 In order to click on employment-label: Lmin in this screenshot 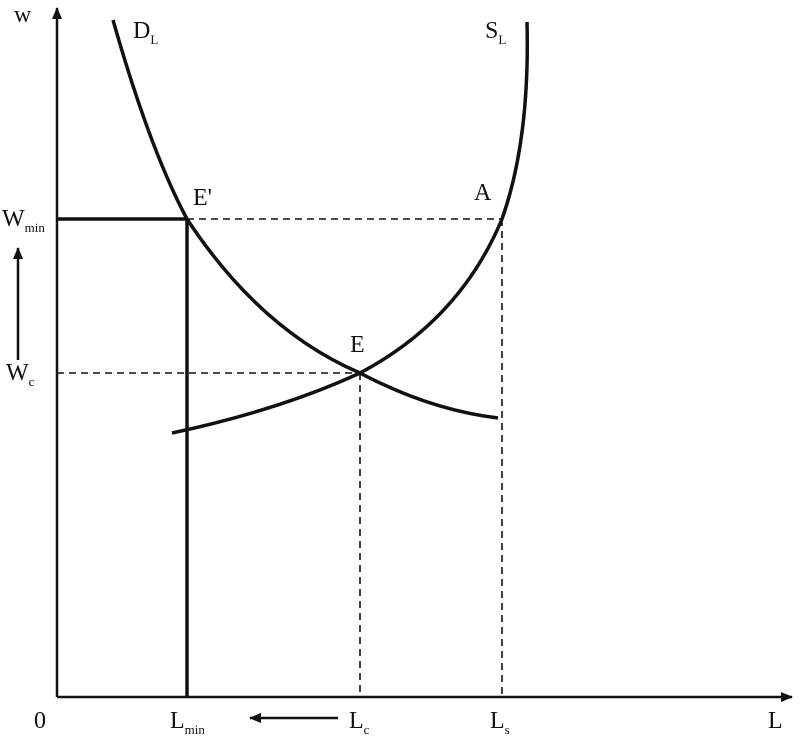, I will do `click(187, 722)`.